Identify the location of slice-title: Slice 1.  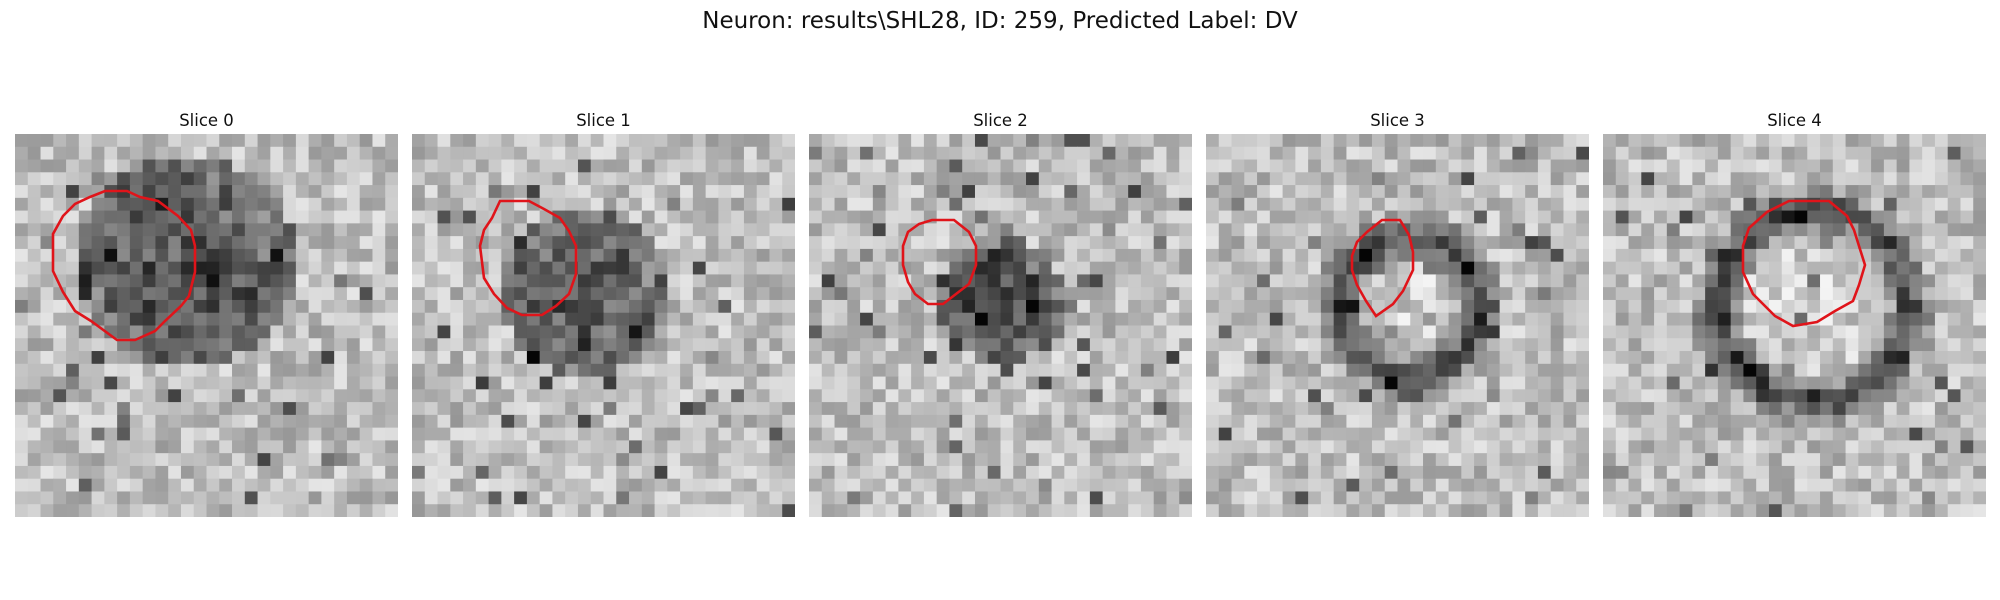
(603, 120).